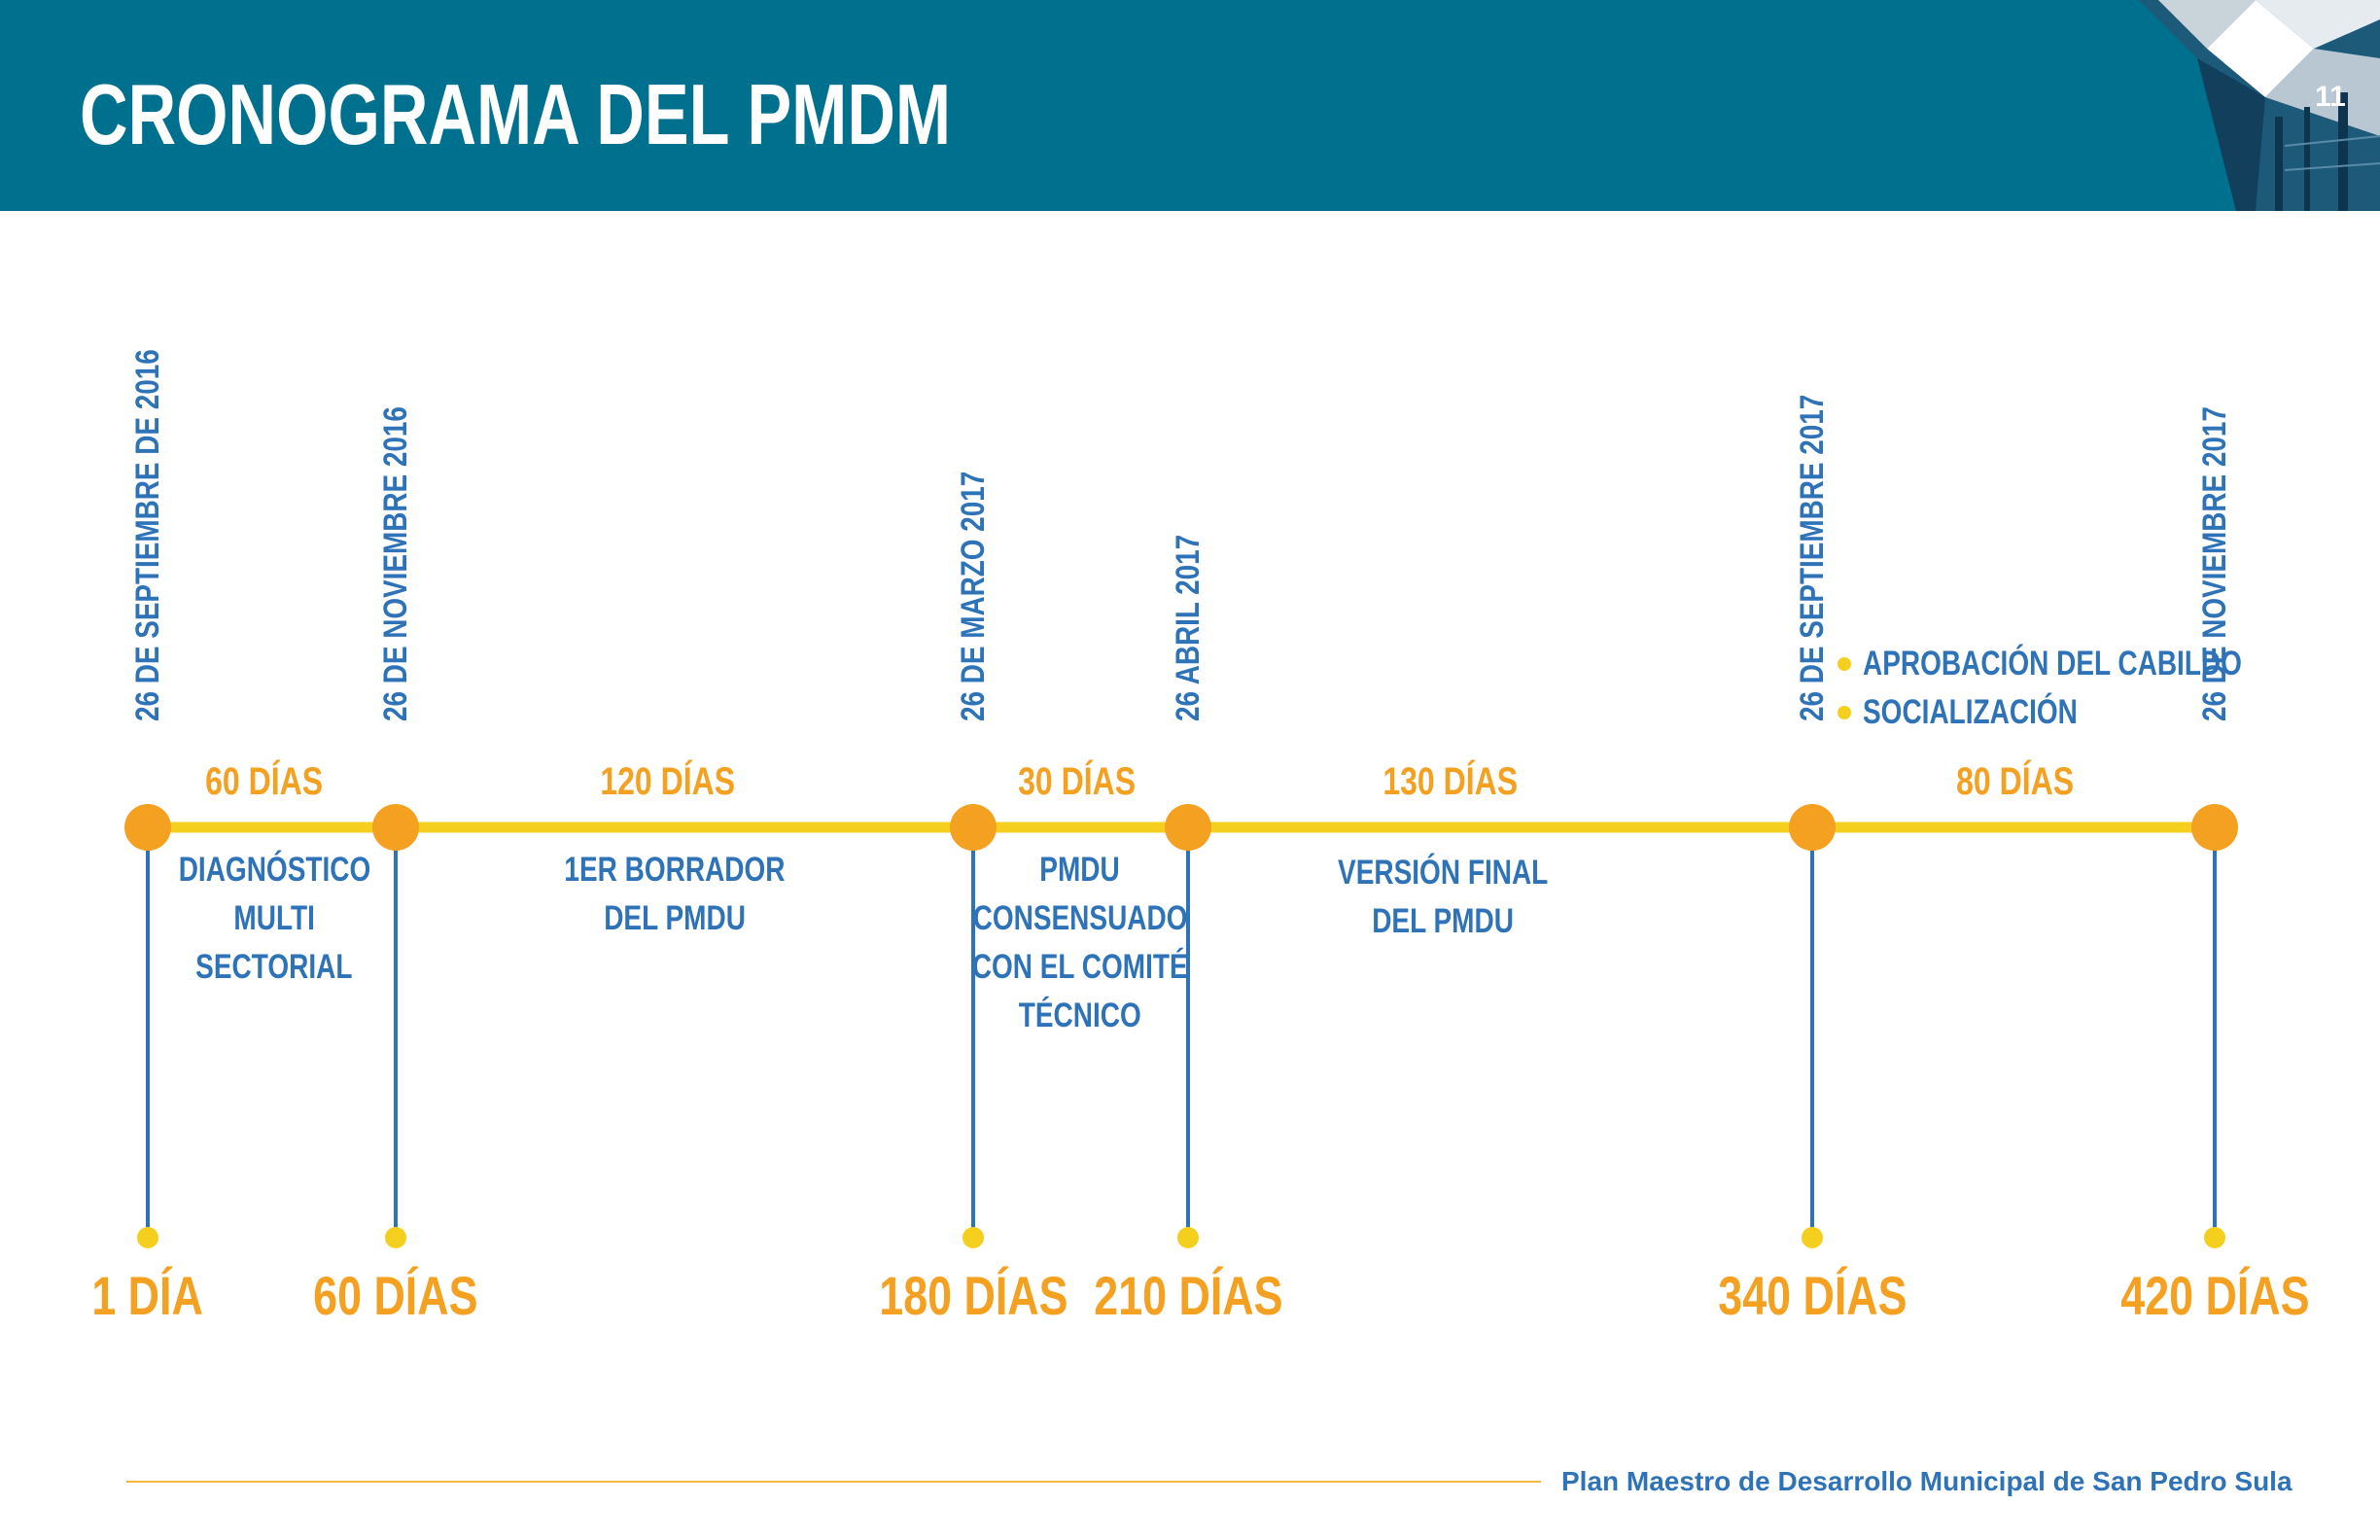 The image size is (2380, 1540). I want to click on milestone-date: 26 DE NOVIEMBRE 2016, so click(395, 563).